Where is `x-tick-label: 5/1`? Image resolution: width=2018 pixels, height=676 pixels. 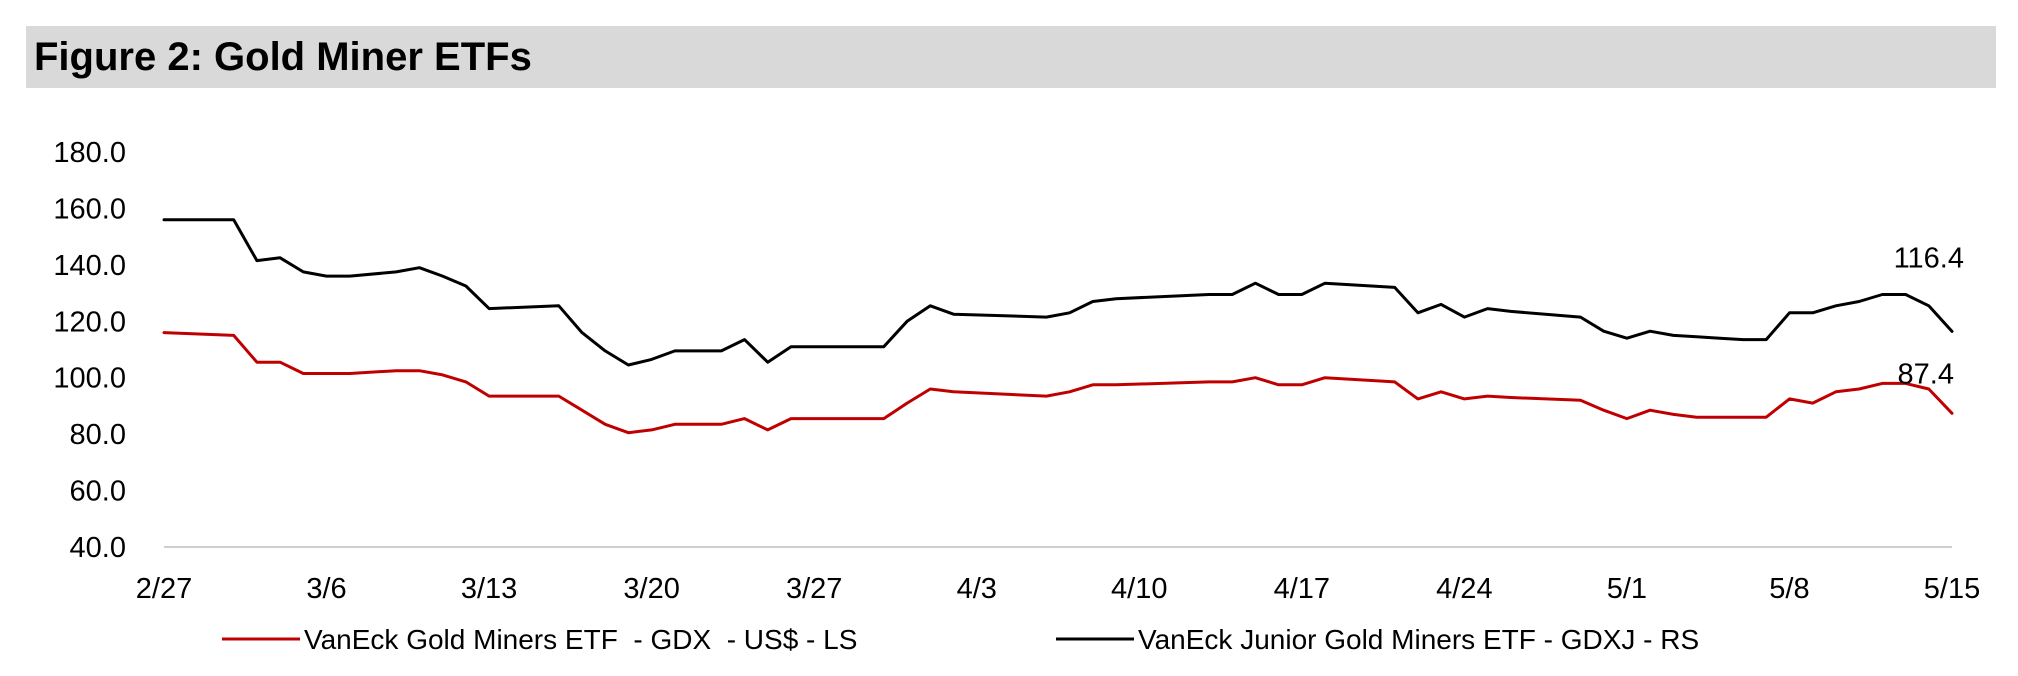
x-tick-label: 5/1 is located at coordinates (1627, 589).